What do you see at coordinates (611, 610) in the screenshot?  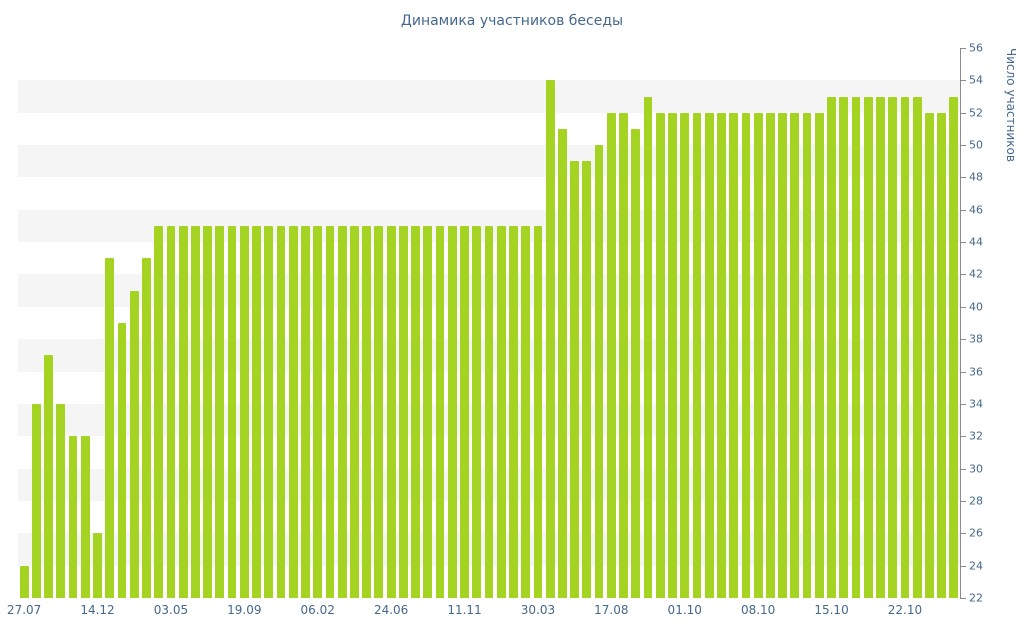 I see `x-axis-tick-label: 17.08` at bounding box center [611, 610].